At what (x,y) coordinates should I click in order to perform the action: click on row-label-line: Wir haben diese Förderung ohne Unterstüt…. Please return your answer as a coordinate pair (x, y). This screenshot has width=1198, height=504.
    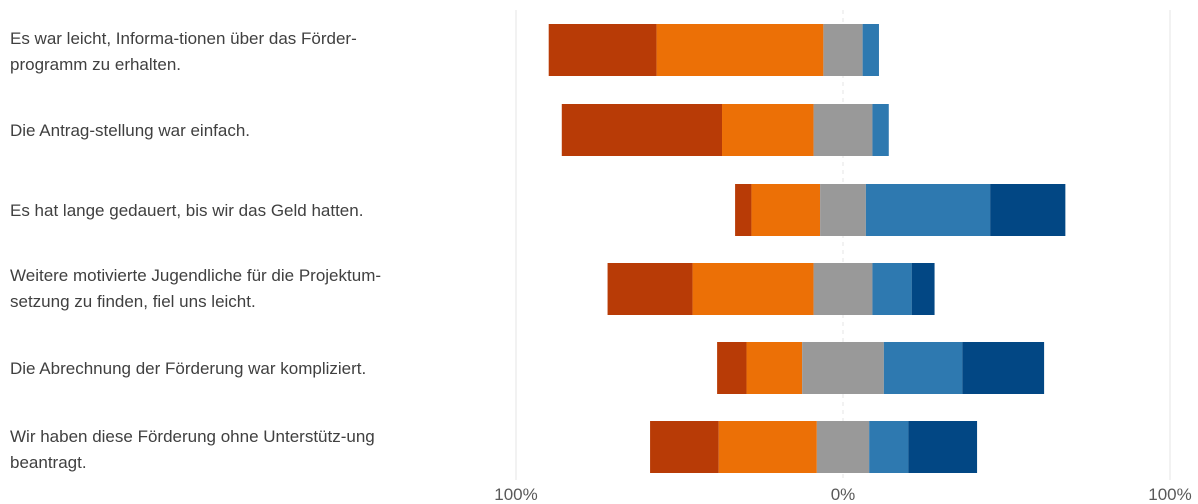
    Looking at the image, I should click on (192, 436).